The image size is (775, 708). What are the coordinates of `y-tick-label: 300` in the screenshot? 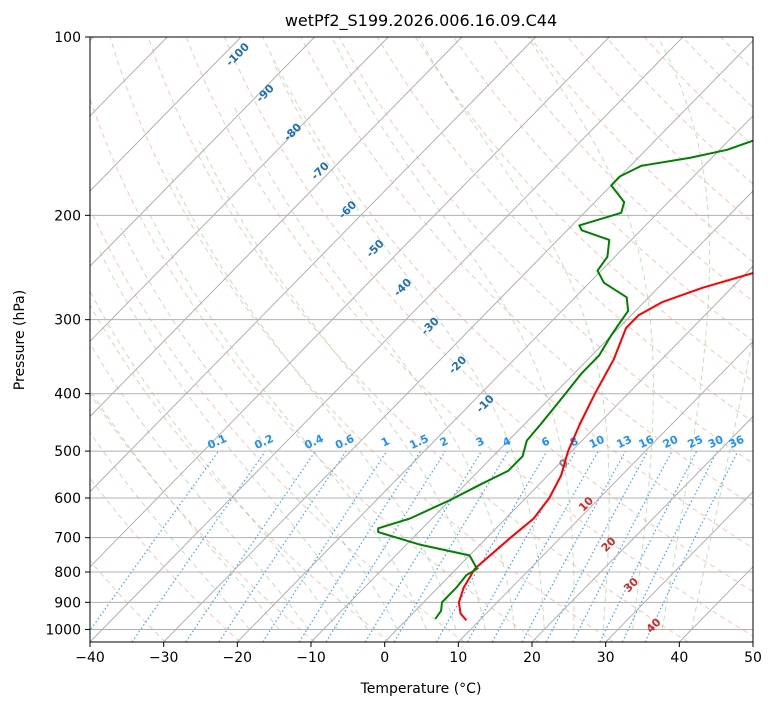 It's located at (67, 321).